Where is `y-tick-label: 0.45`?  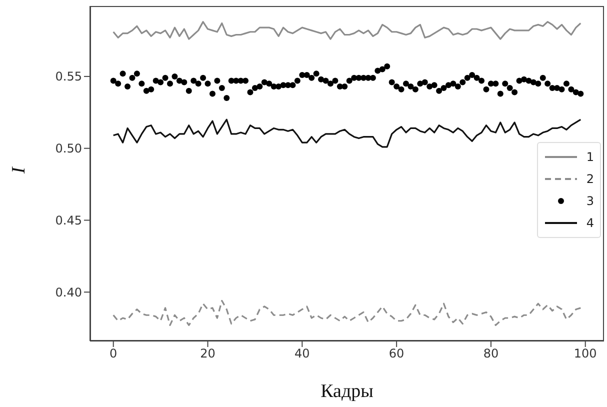
y-tick-label: 0.45 is located at coordinates (68, 220).